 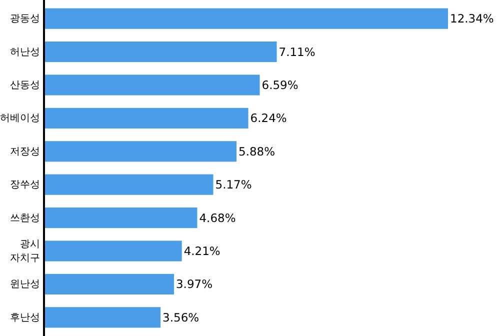 I want to click on data-label: 4.21%, so click(x=202, y=251).